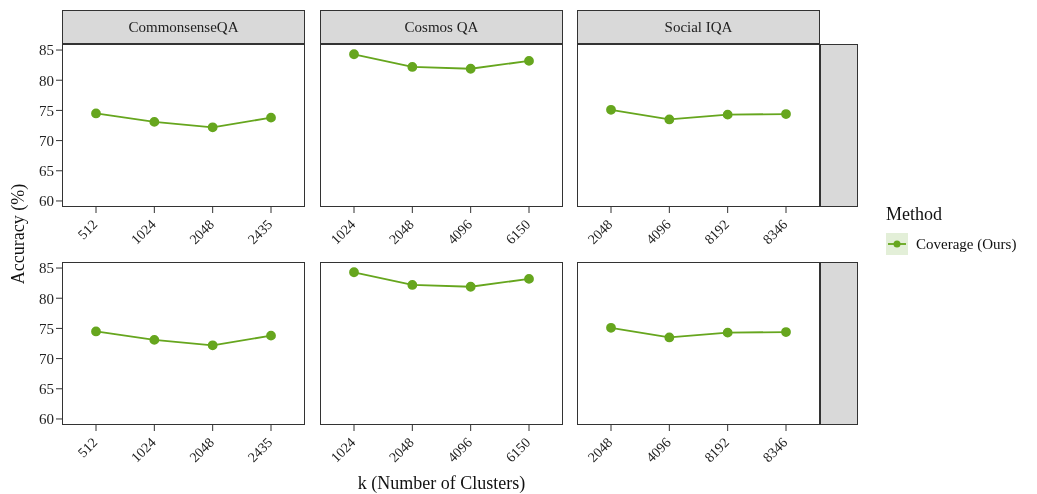 The height and width of the screenshot is (494, 1037). What do you see at coordinates (914, 214) in the screenshot?
I see `legend-title: Method` at bounding box center [914, 214].